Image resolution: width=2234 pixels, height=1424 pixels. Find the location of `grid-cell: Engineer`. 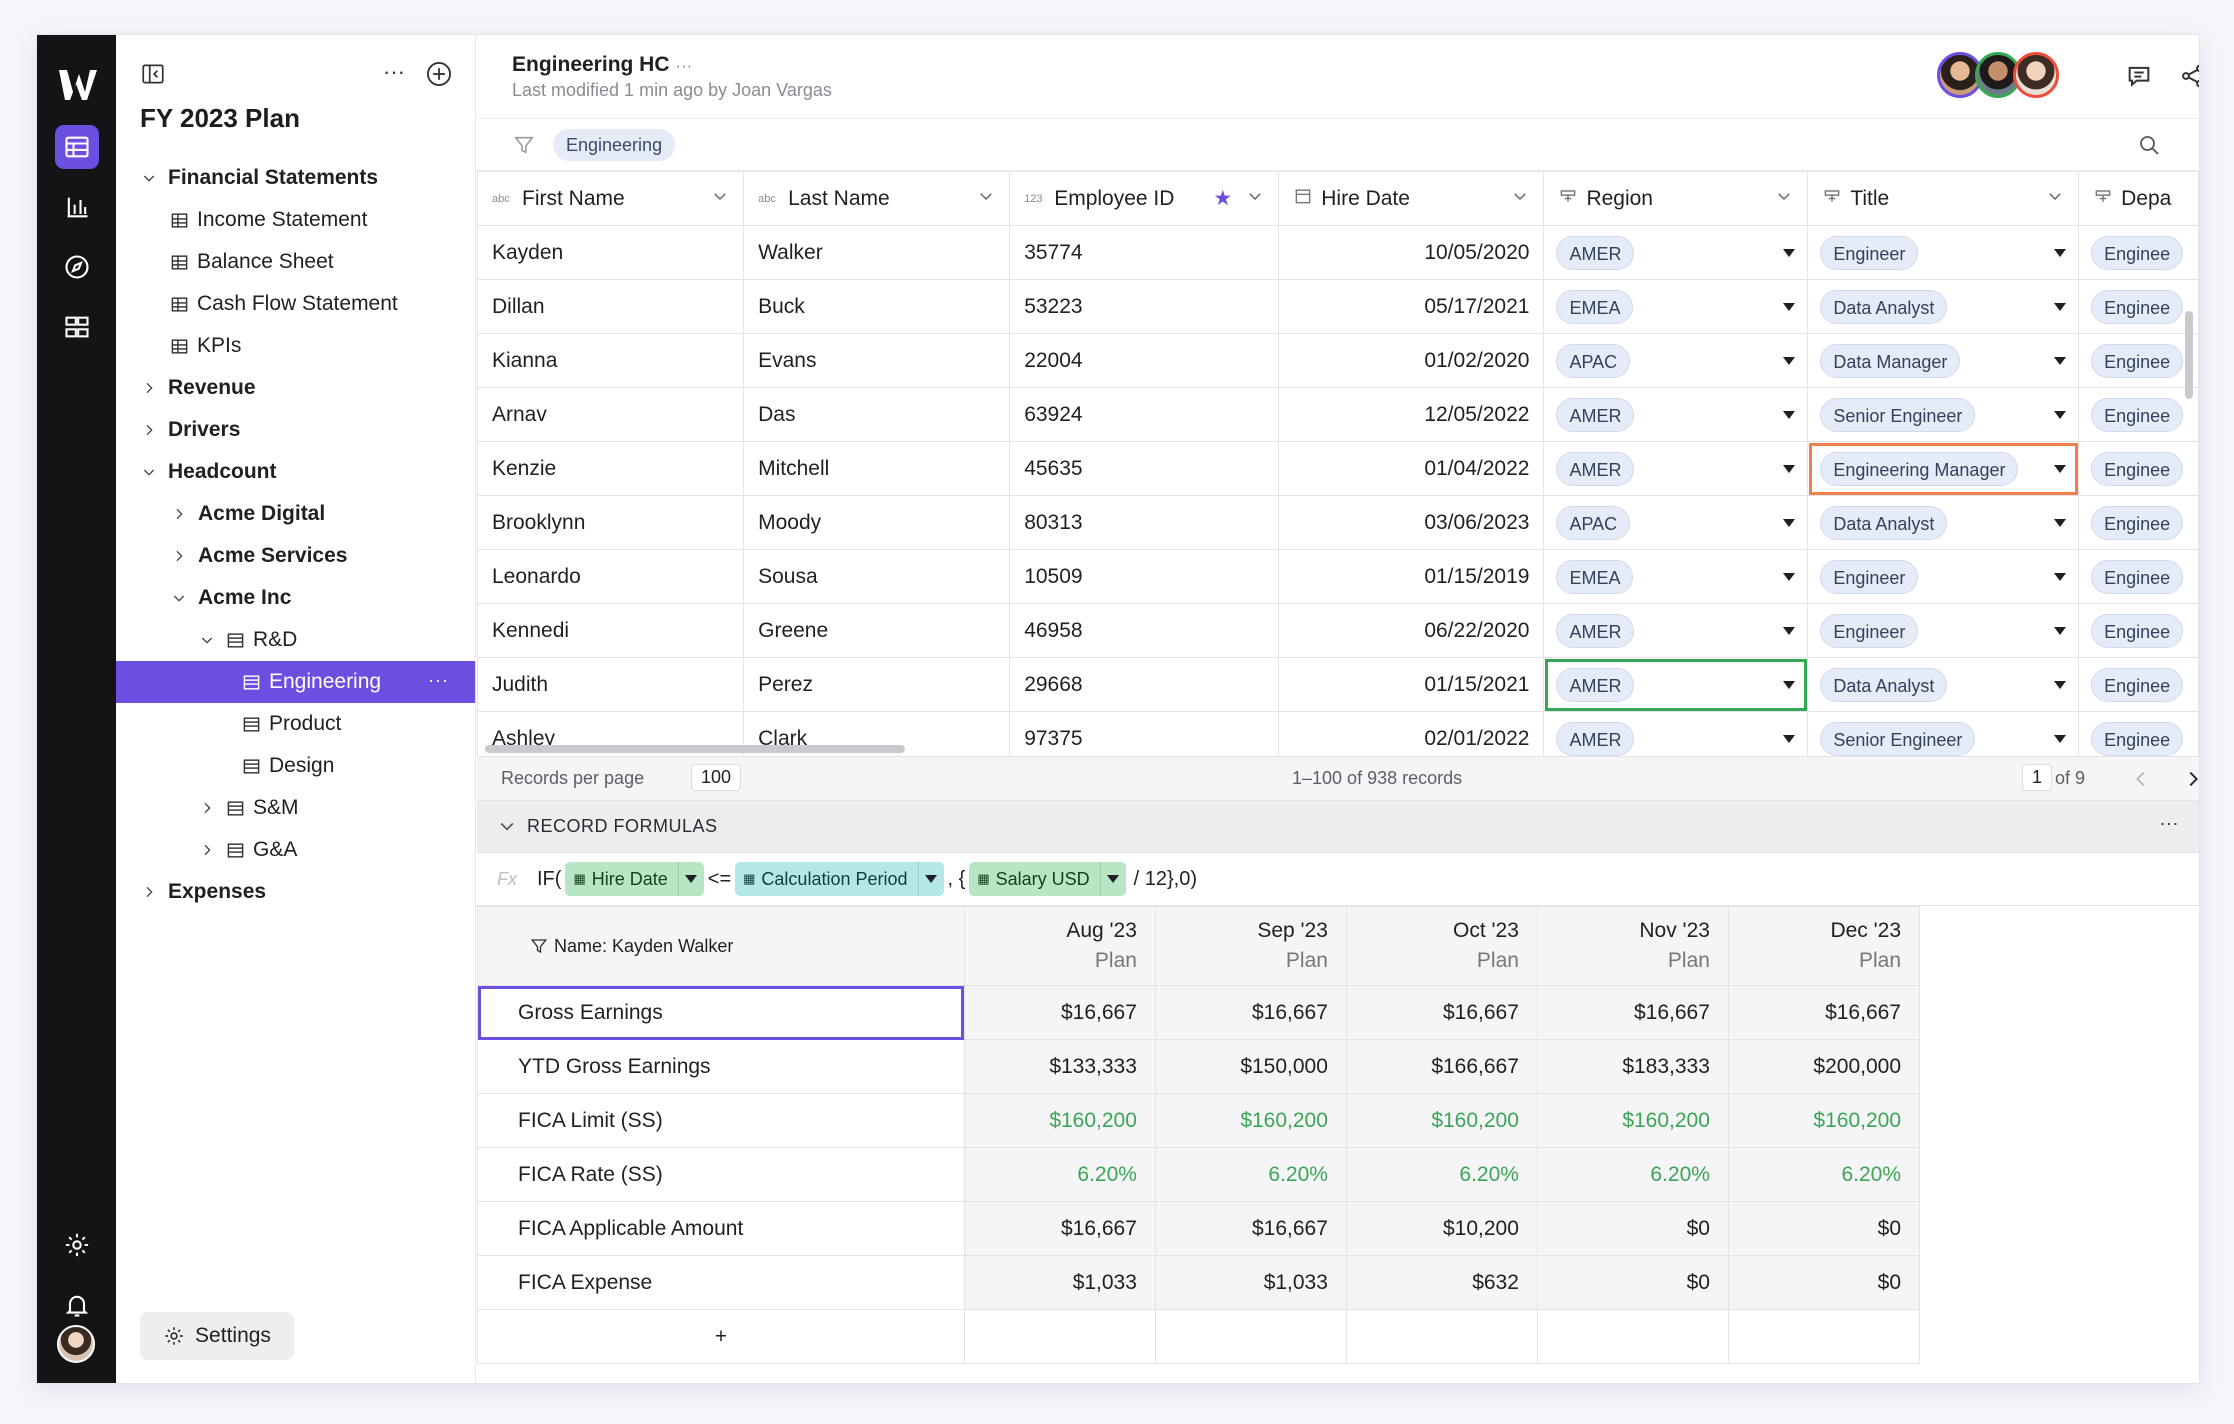

grid-cell: Engineer is located at coordinates (1943, 252).